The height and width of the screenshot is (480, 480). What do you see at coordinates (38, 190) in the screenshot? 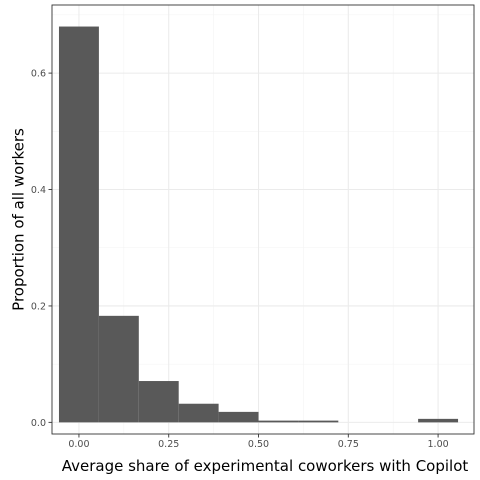
I see `y-tick-label: 0.4` at bounding box center [38, 190].